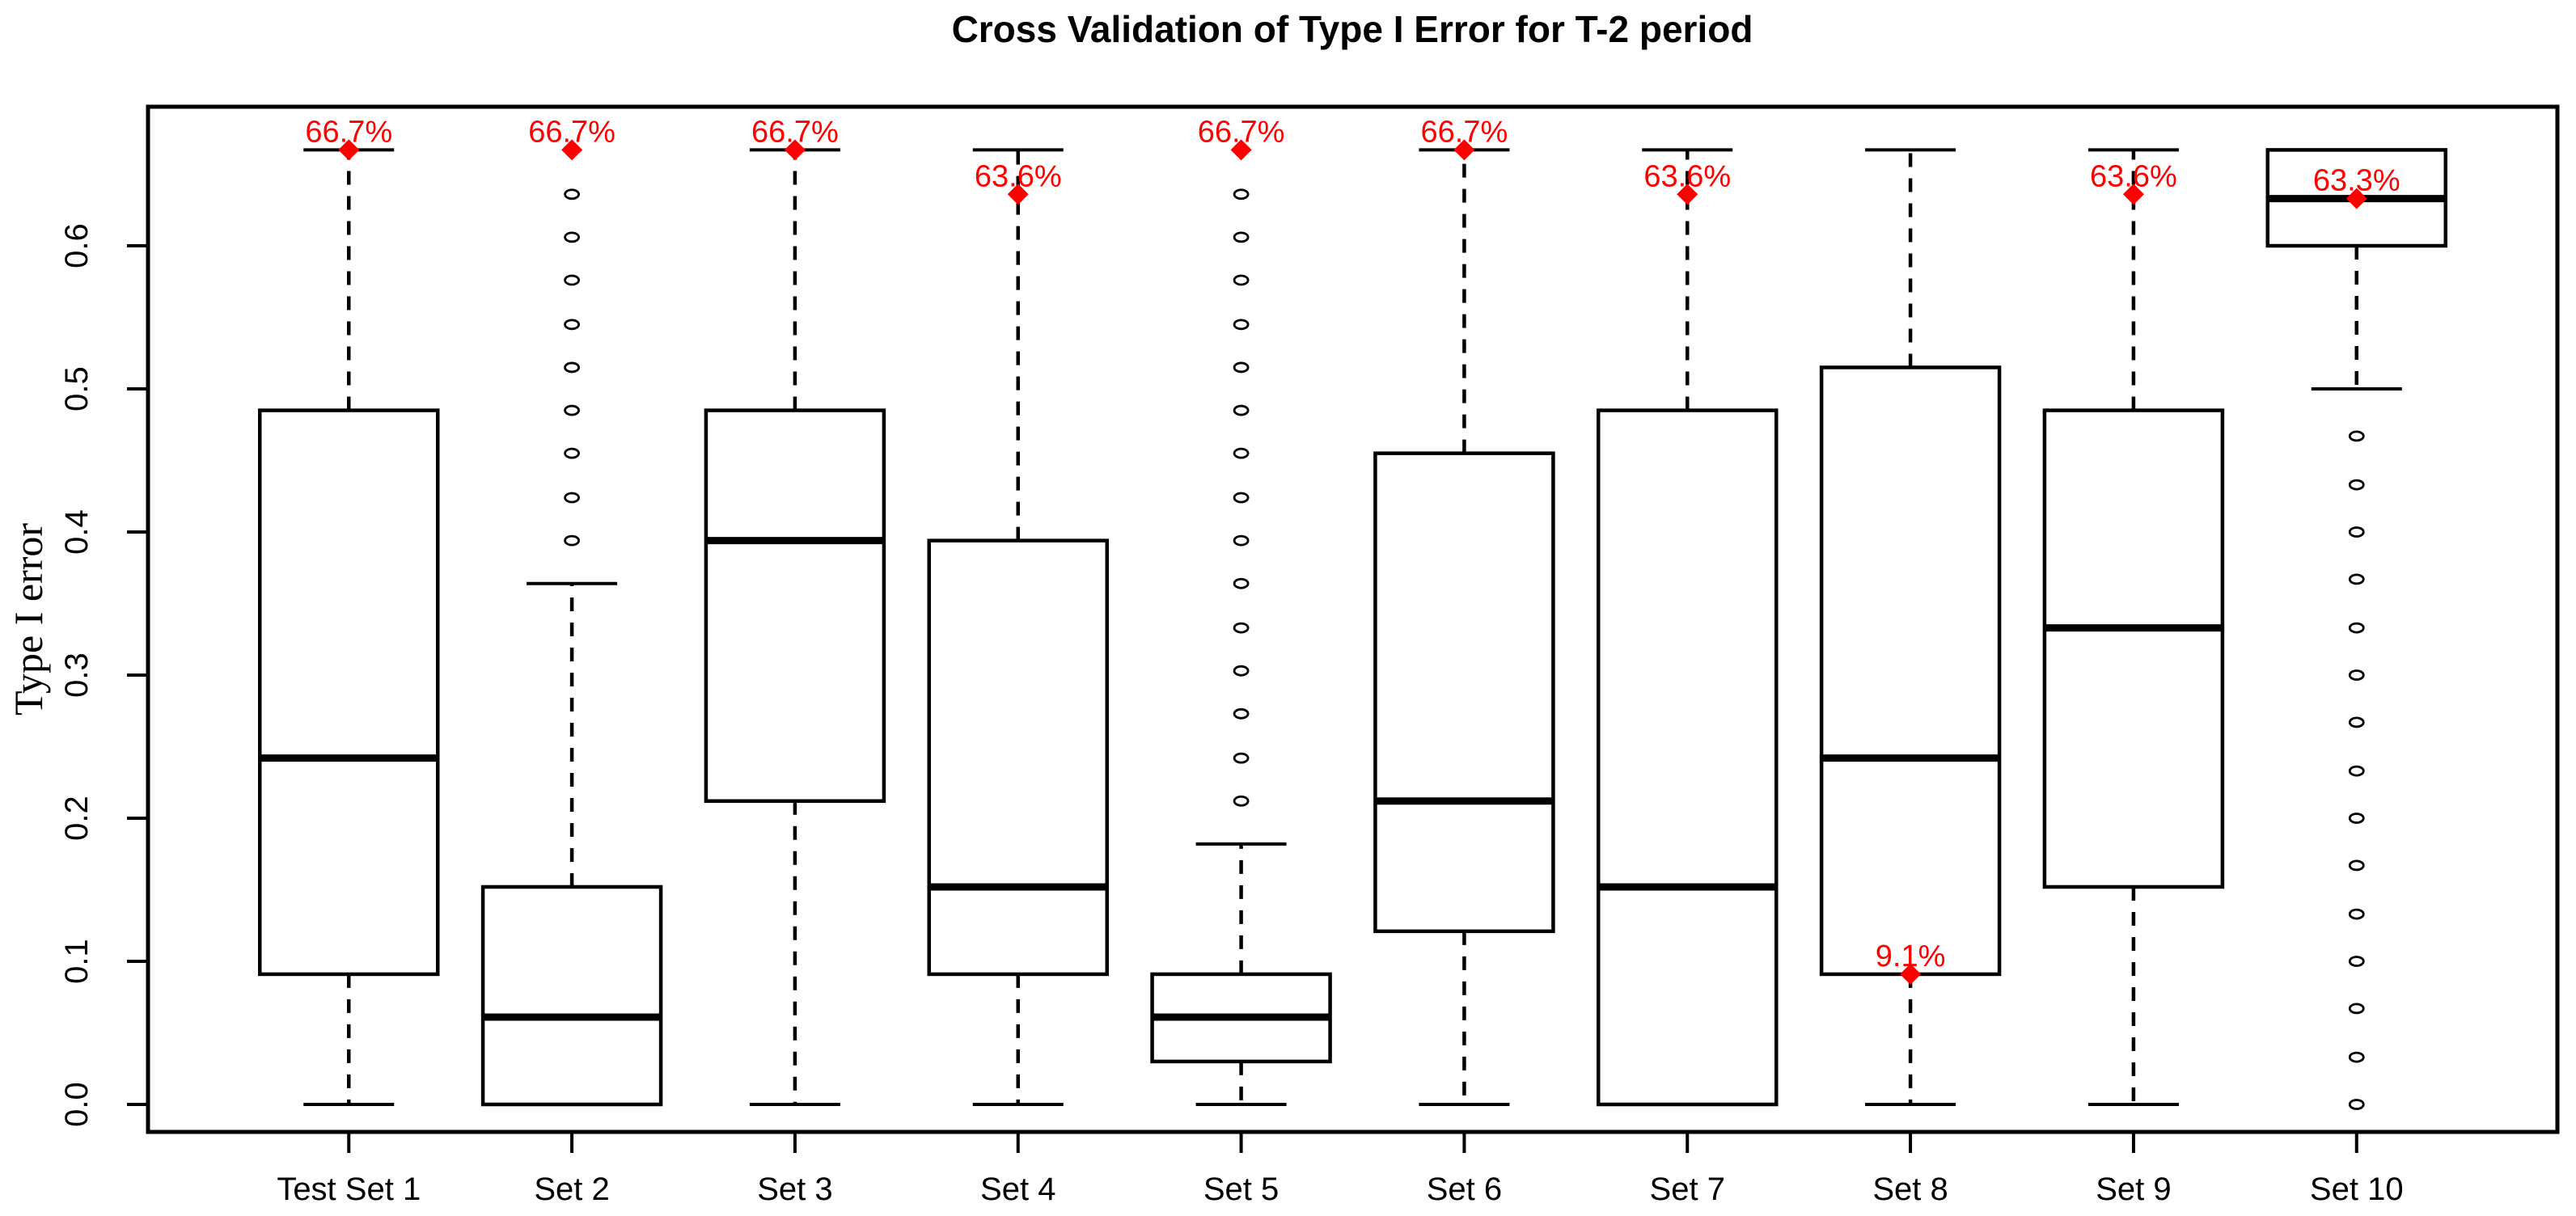  Describe the element at coordinates (77, 389) in the screenshot. I see `y-tick-label: 0.5` at that location.